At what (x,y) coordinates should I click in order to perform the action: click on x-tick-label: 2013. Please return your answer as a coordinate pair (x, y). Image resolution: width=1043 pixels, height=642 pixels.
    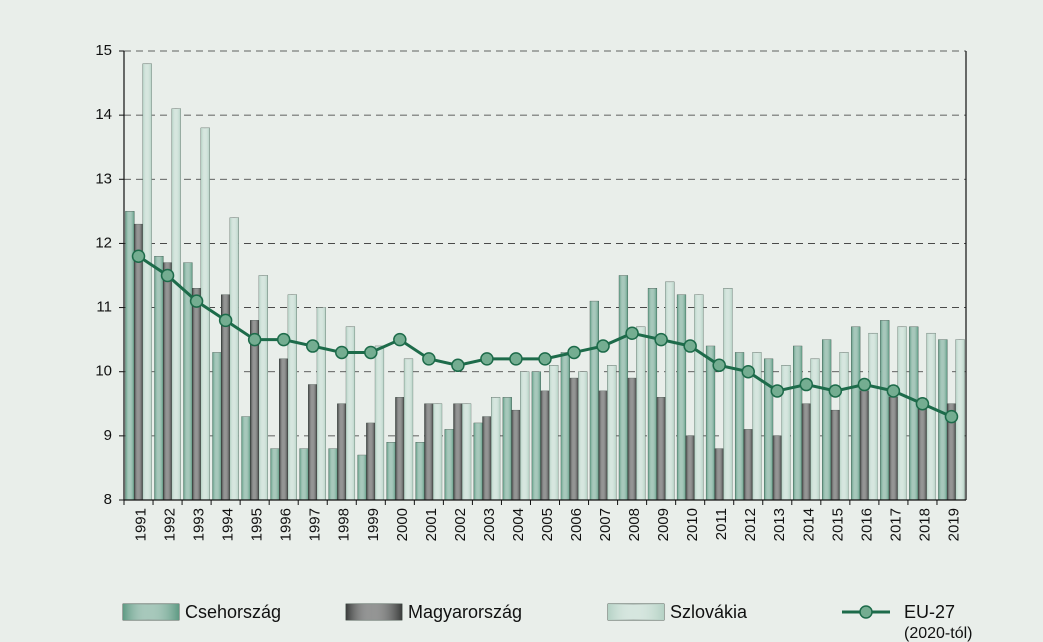
    Looking at the image, I should click on (779, 524).